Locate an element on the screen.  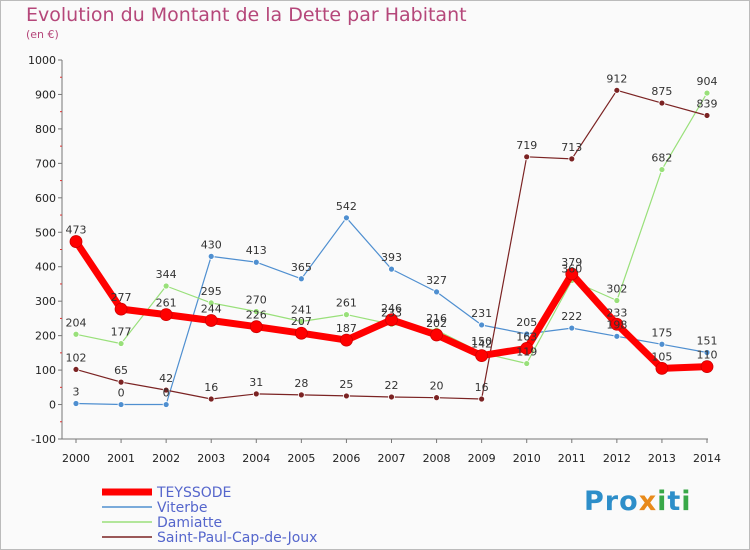
legend-label: Viterbe is located at coordinates (182, 508).